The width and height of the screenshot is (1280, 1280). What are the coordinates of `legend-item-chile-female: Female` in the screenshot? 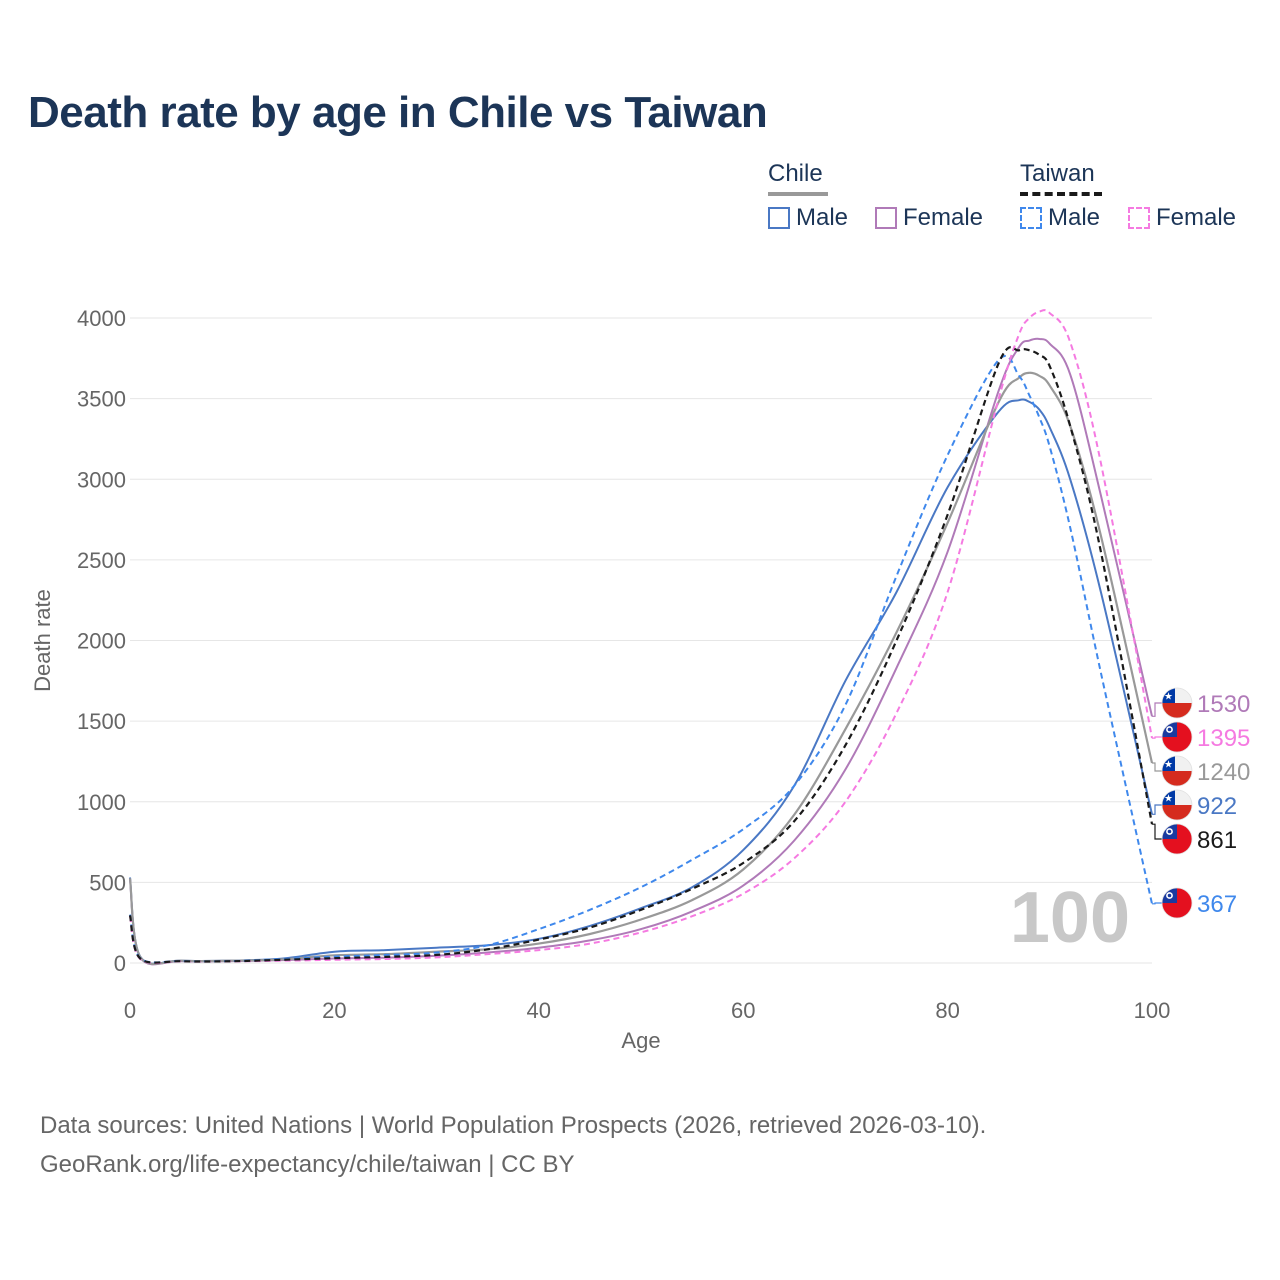 It's located at (929, 218).